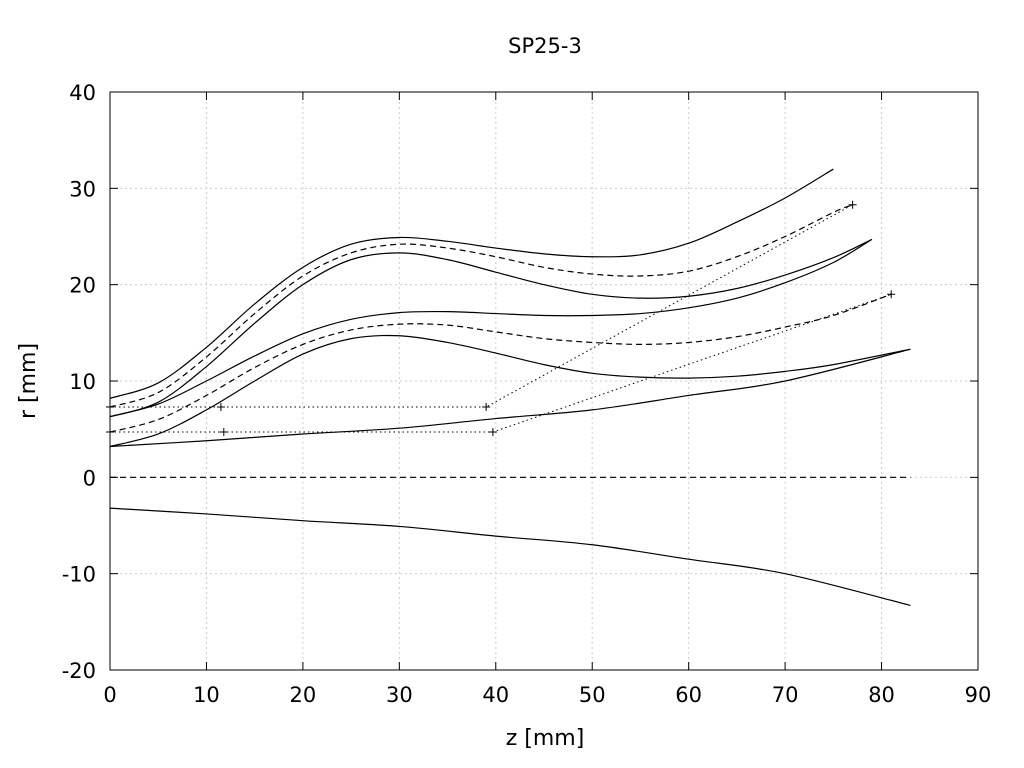 The height and width of the screenshot is (768, 1024). Describe the element at coordinates (303, 695) in the screenshot. I see `x-tick-label: 20` at that location.